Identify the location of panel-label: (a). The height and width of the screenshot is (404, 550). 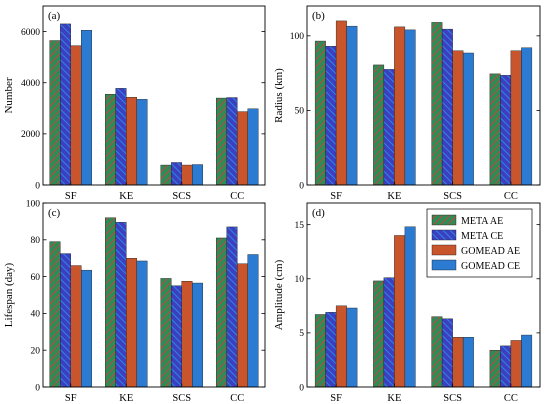
(54, 16).